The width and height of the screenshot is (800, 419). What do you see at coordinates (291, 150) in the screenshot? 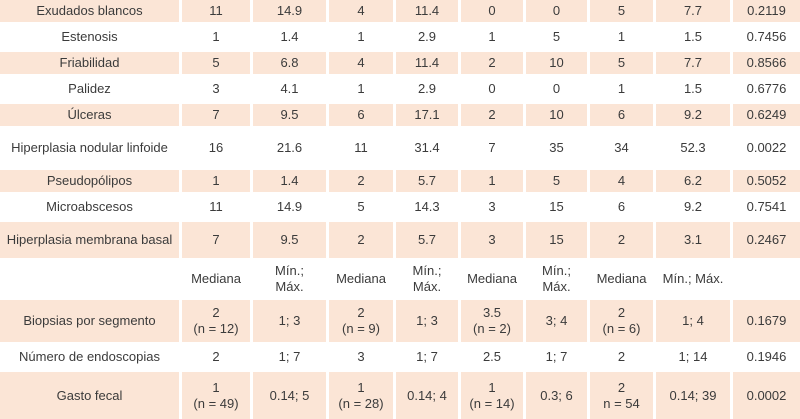
I see `data-cell: 21.6` at bounding box center [291, 150].